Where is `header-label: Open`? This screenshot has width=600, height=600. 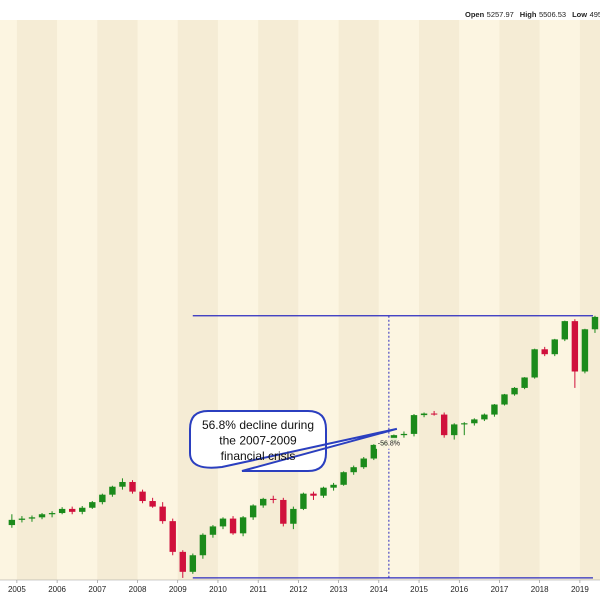 header-label: Open is located at coordinates (475, 14).